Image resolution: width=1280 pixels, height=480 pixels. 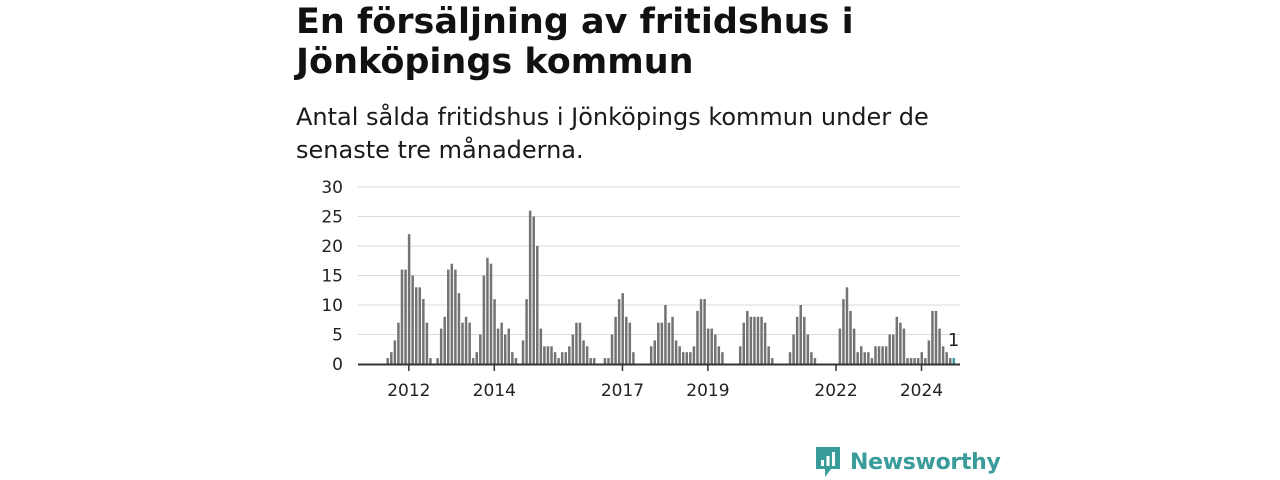 I want to click on bars, so click(x=671, y=287).